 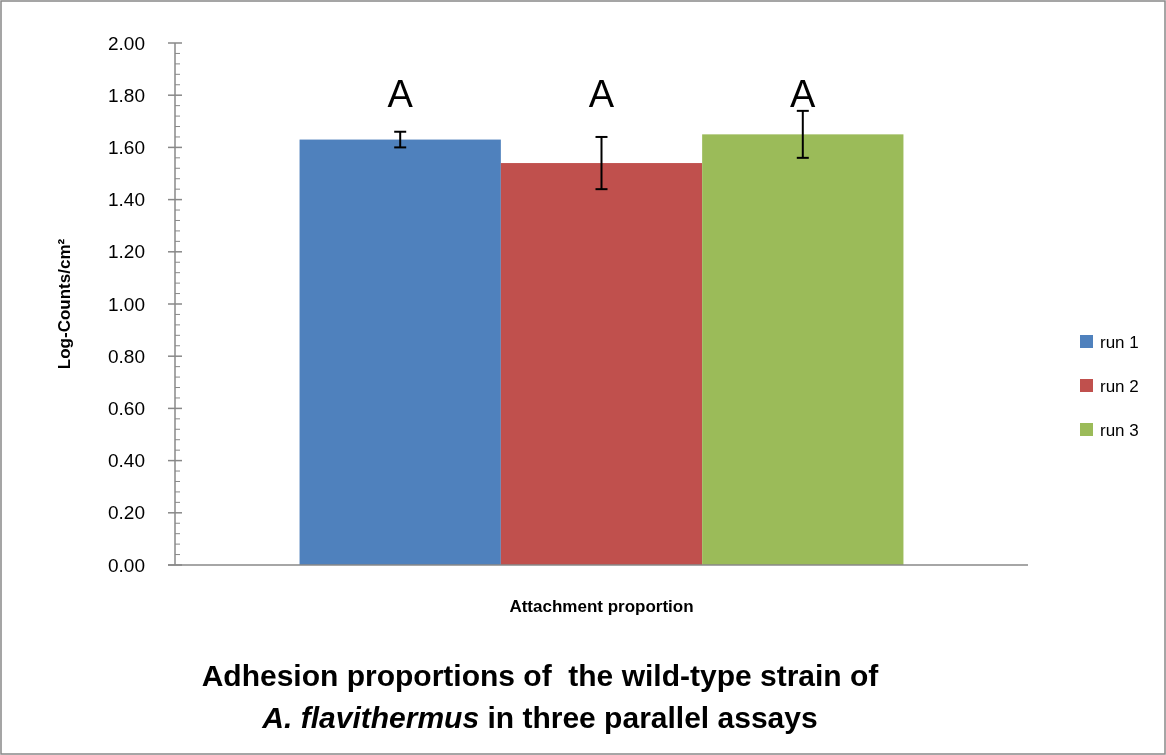 I want to click on y-tick-label: 0.40, so click(x=126, y=461).